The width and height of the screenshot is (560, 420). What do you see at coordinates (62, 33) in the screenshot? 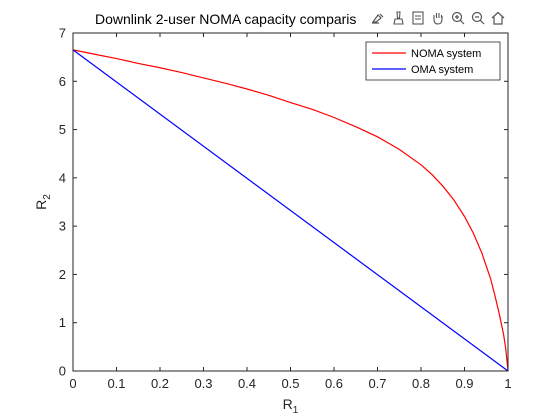
I see `y-tick-label: 7` at bounding box center [62, 33].